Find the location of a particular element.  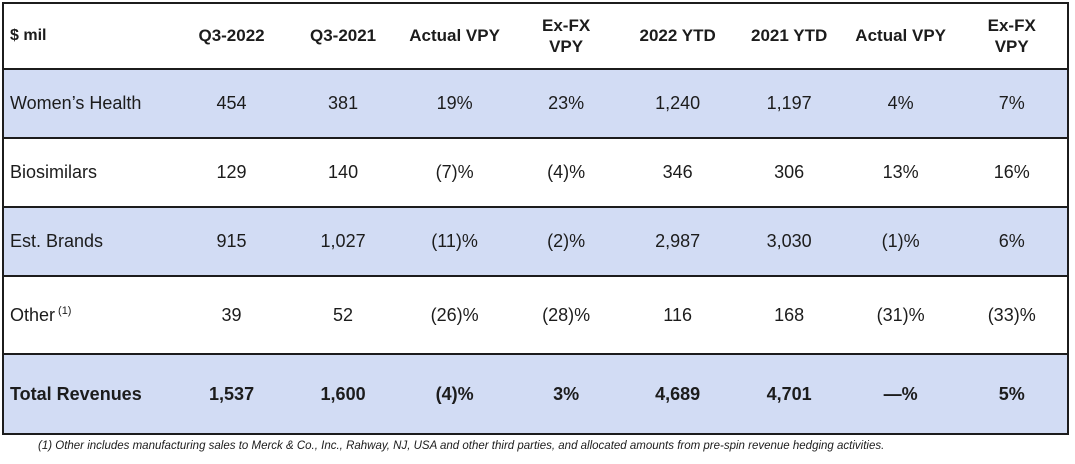

column-header-q3-2021: Q3-2021 is located at coordinates (343, 36).